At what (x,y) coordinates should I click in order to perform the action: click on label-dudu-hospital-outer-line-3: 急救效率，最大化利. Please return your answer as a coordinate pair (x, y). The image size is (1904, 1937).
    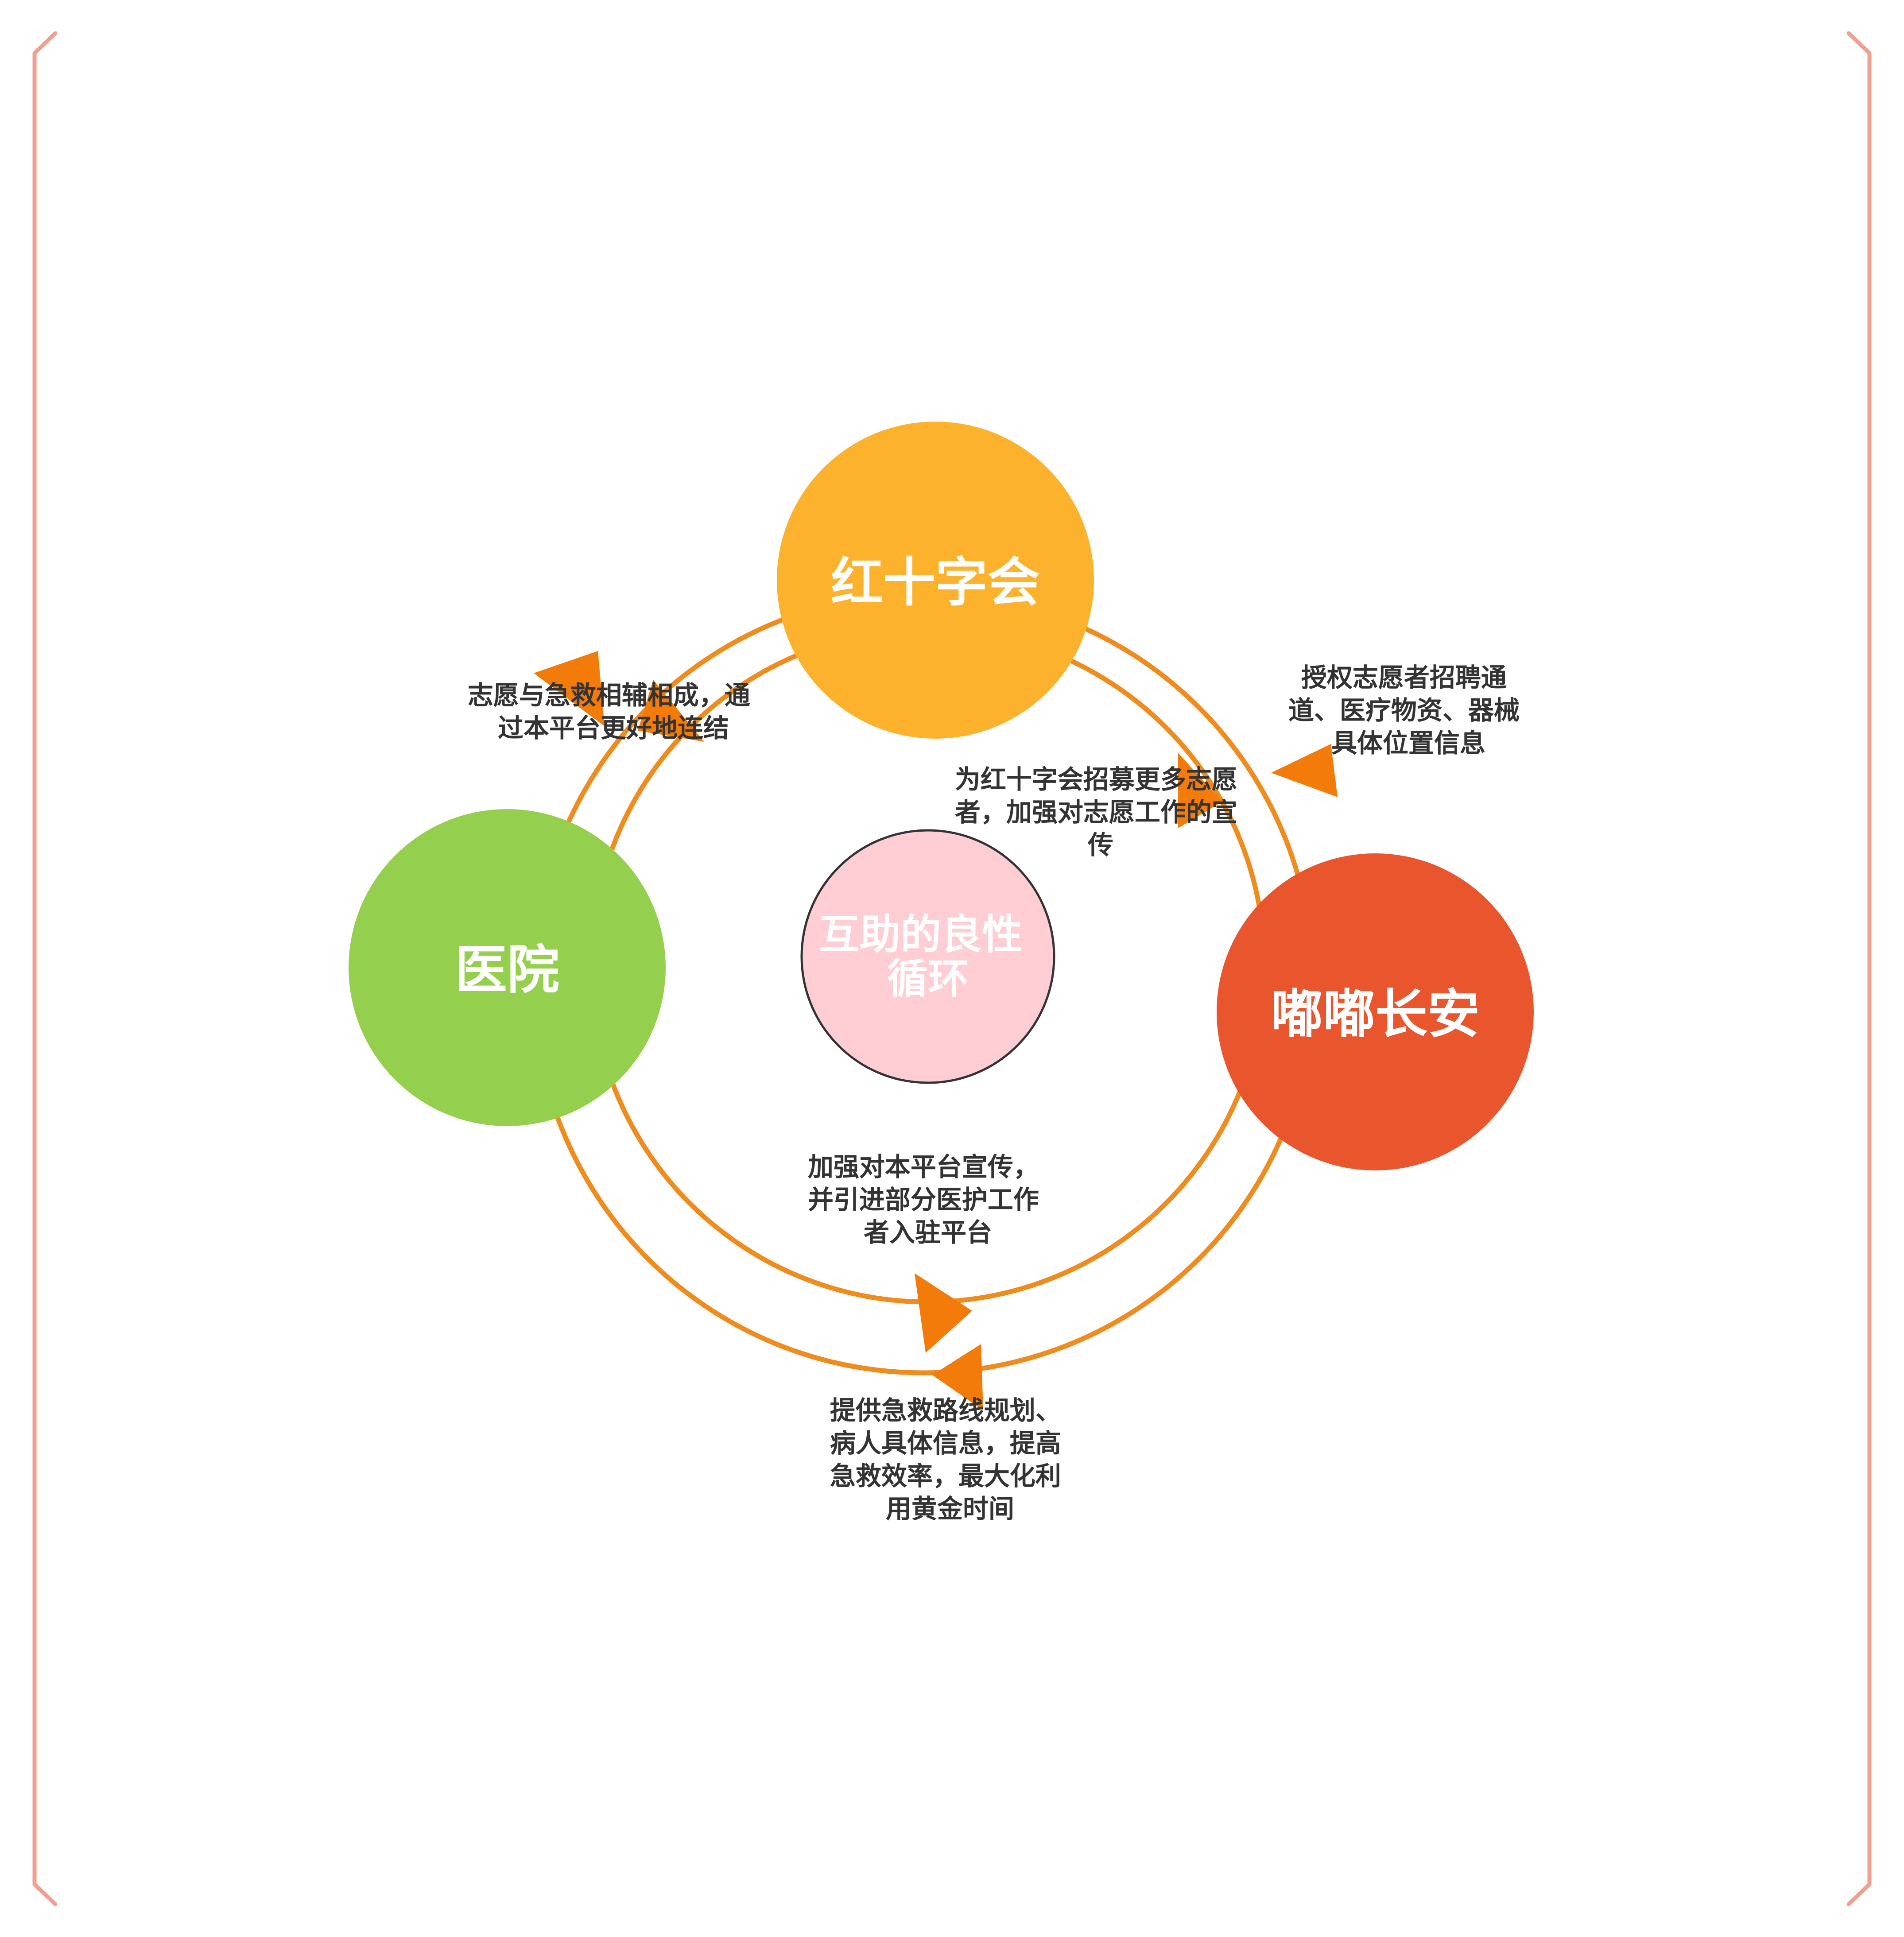
    Looking at the image, I should click on (945, 1476).